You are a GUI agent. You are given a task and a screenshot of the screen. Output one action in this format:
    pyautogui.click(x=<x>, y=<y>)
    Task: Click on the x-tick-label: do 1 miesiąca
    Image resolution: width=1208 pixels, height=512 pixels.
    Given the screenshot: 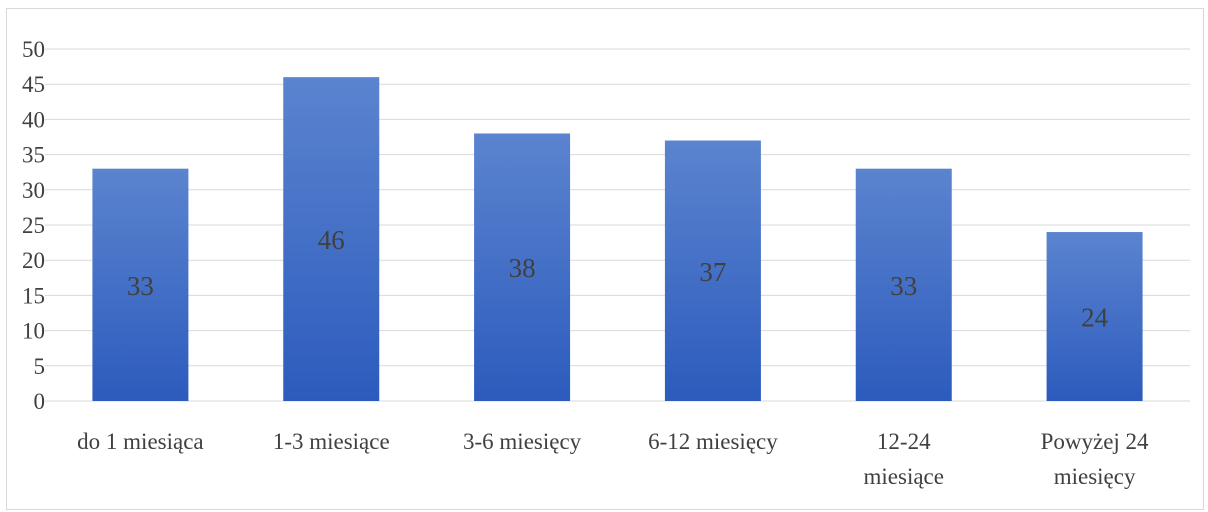 What is the action you would take?
    pyautogui.click(x=140, y=441)
    